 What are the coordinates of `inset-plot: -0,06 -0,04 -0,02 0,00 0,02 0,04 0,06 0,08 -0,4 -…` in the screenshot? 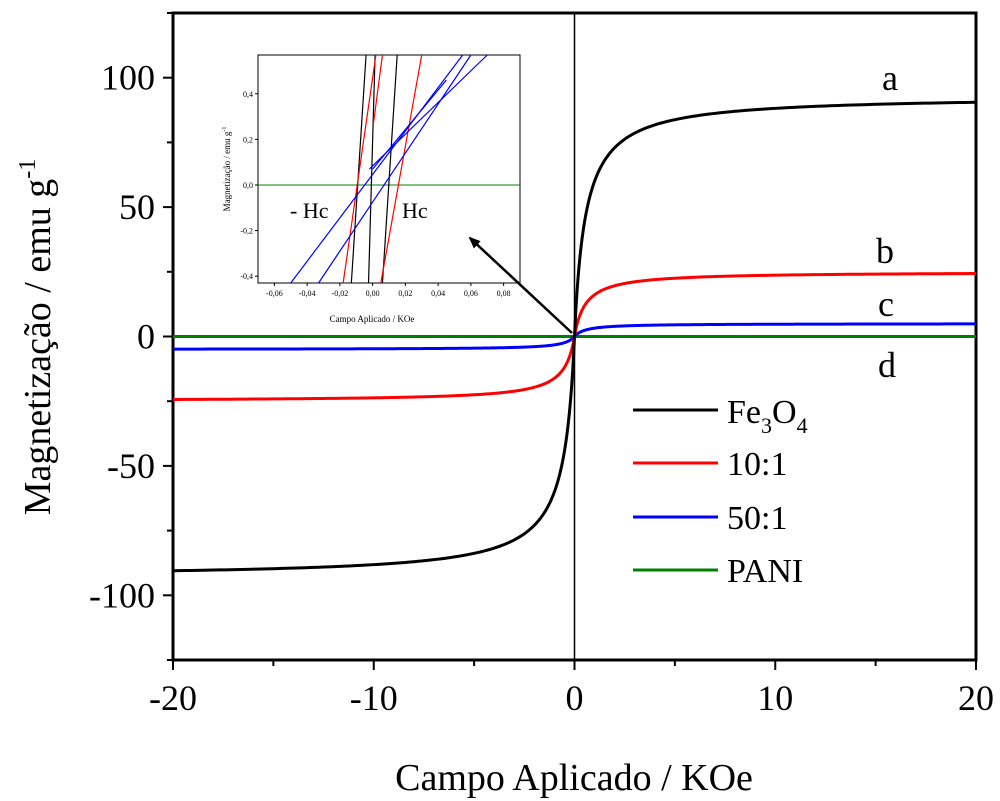 It's located at (364, 183).